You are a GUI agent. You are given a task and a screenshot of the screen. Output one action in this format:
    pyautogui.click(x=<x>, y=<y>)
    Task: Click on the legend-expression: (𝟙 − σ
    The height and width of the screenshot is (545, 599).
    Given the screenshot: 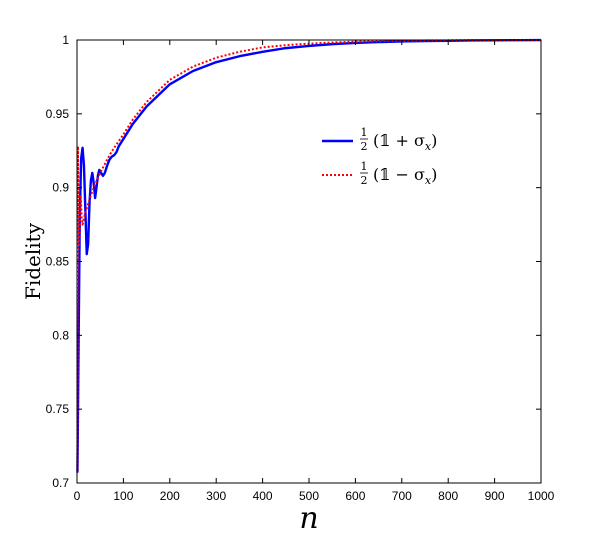 What is the action you would take?
    pyautogui.click(x=399, y=174)
    